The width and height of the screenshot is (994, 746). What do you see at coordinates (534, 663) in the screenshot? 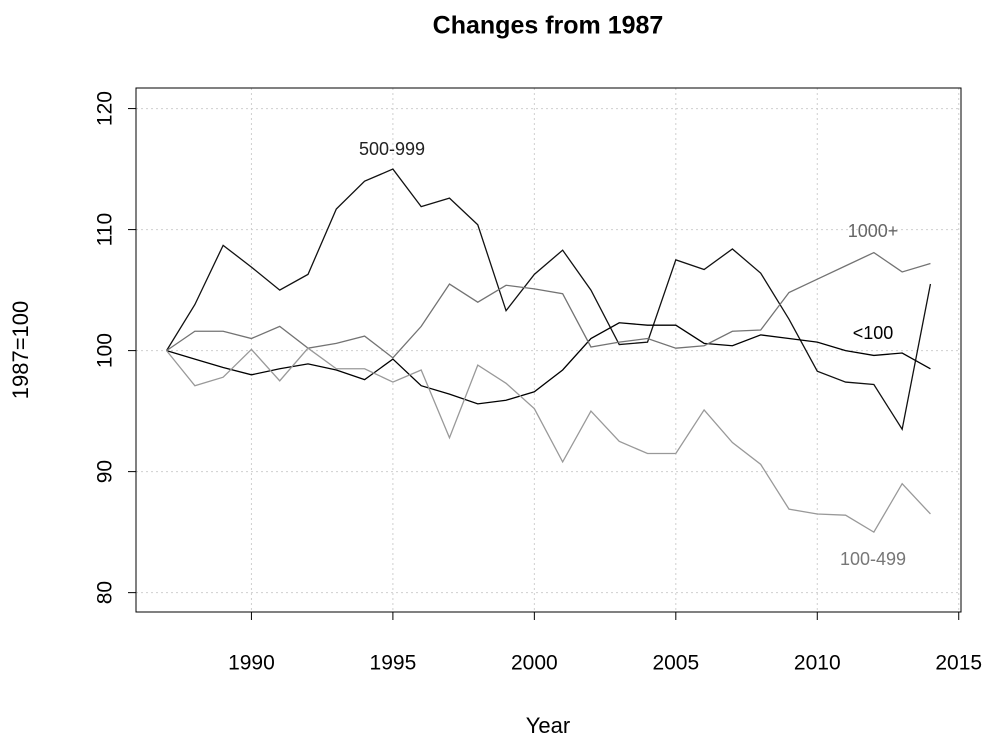
I see `x-tick-label: 2000` at bounding box center [534, 663].